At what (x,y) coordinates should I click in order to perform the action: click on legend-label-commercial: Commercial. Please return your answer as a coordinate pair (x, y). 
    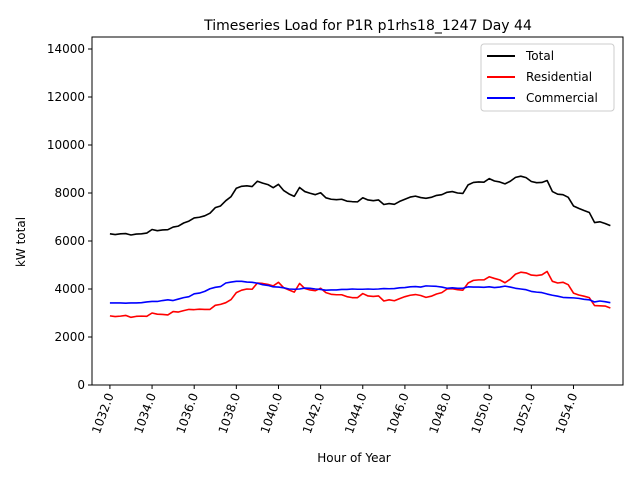
    Looking at the image, I should click on (562, 98).